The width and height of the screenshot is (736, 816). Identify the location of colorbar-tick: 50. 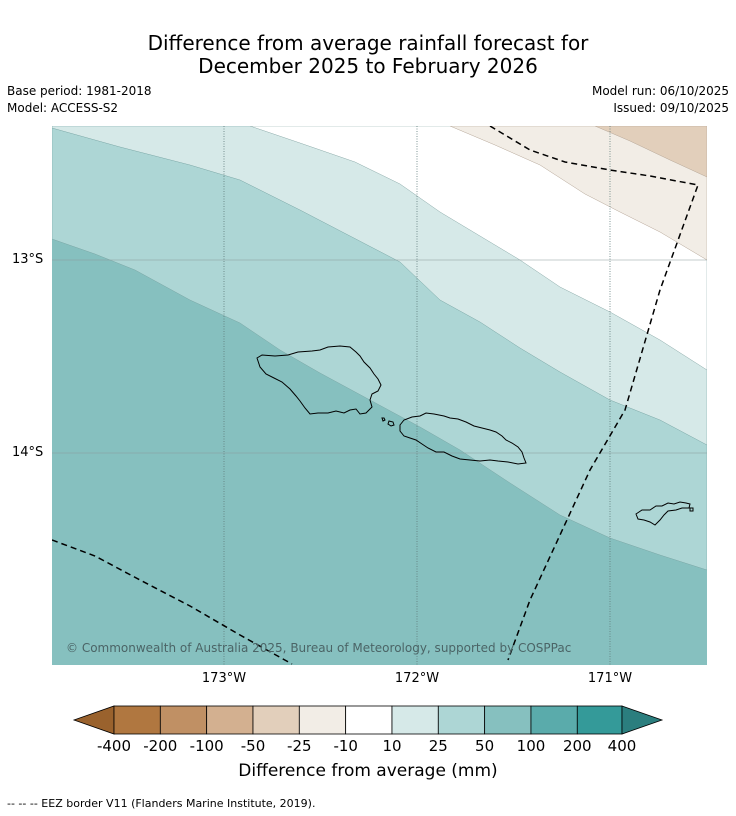
(485, 746).